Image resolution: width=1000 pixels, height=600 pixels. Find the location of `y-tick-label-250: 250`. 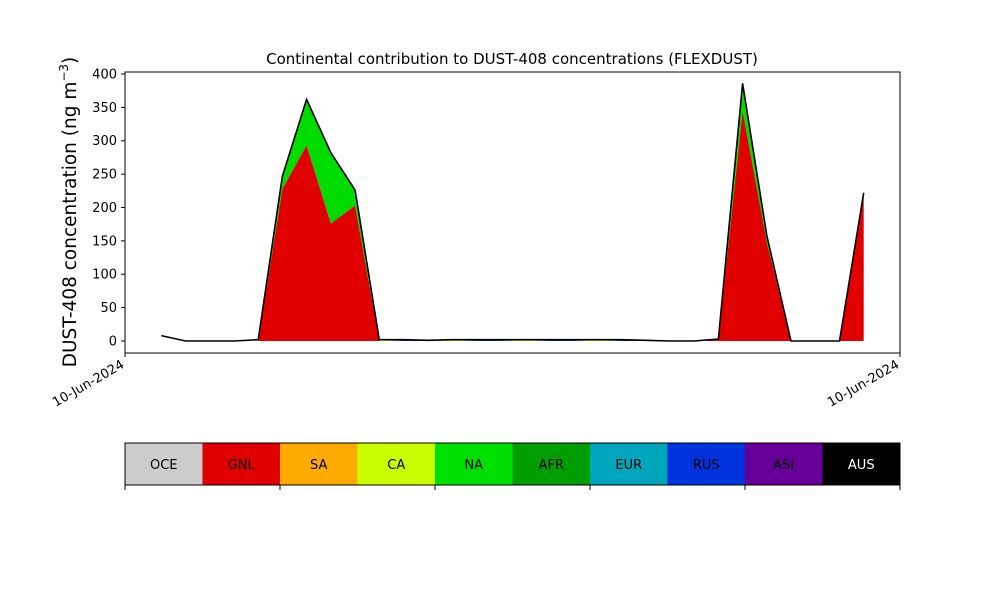

y-tick-label-250: 250 is located at coordinates (104, 175).